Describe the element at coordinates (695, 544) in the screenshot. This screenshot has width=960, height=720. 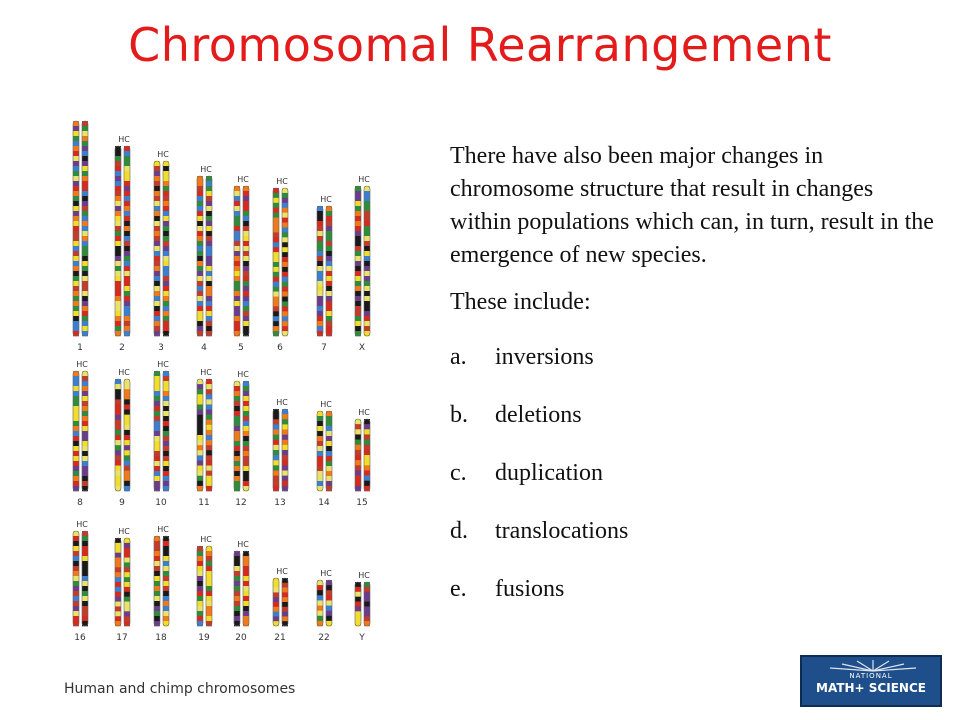
I see `list-item: d. translocations` at that location.